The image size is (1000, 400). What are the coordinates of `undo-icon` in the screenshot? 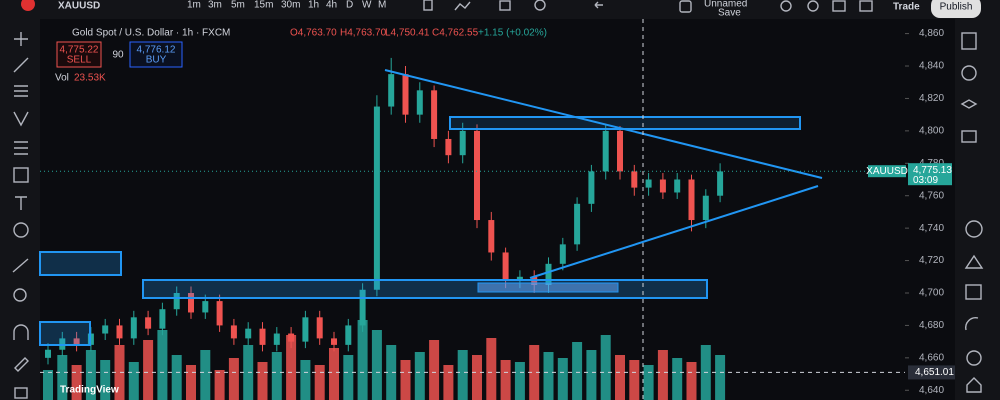 It's located at (598, 5).